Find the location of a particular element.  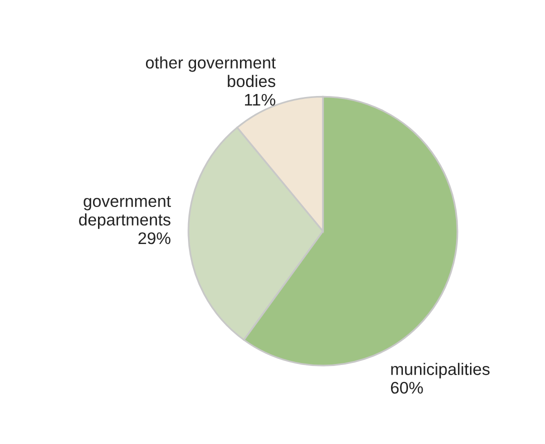

data-label: 60% is located at coordinates (406, 388).